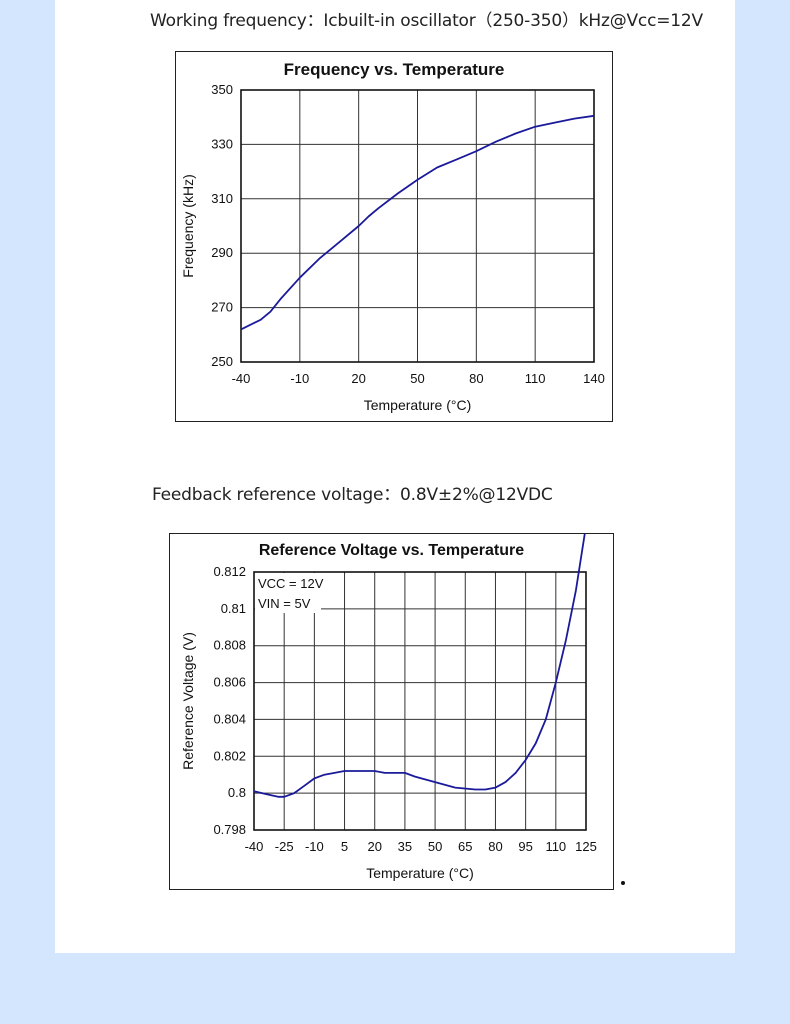 Image resolution: width=790 pixels, height=1024 pixels. I want to click on x-tick-label: 5, so click(344, 846).